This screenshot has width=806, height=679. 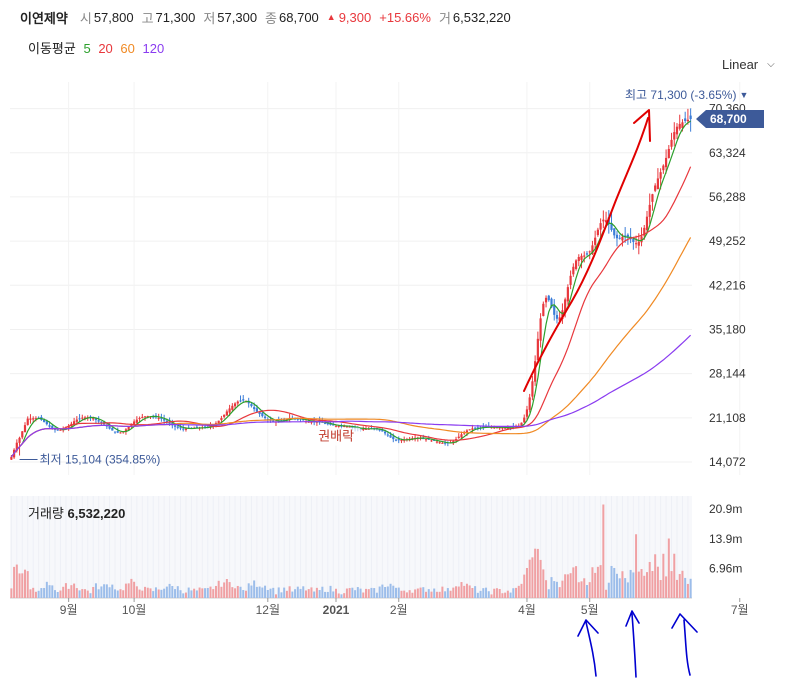 What do you see at coordinates (127, 48) in the screenshot?
I see `ma-60-label: 60` at bounding box center [127, 48].